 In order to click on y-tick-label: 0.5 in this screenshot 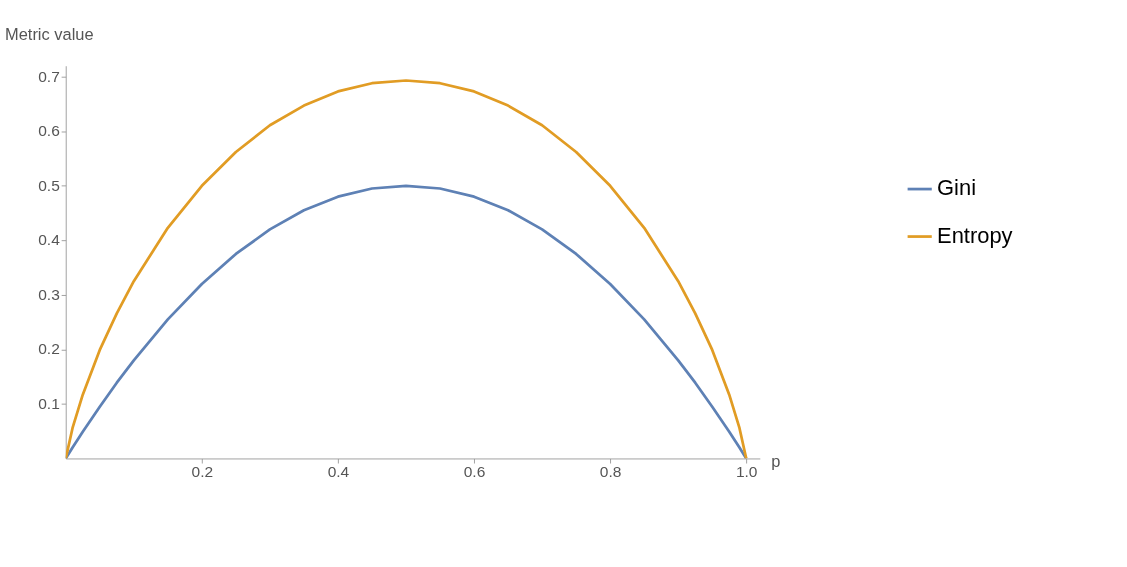, I will do `click(49, 185)`.